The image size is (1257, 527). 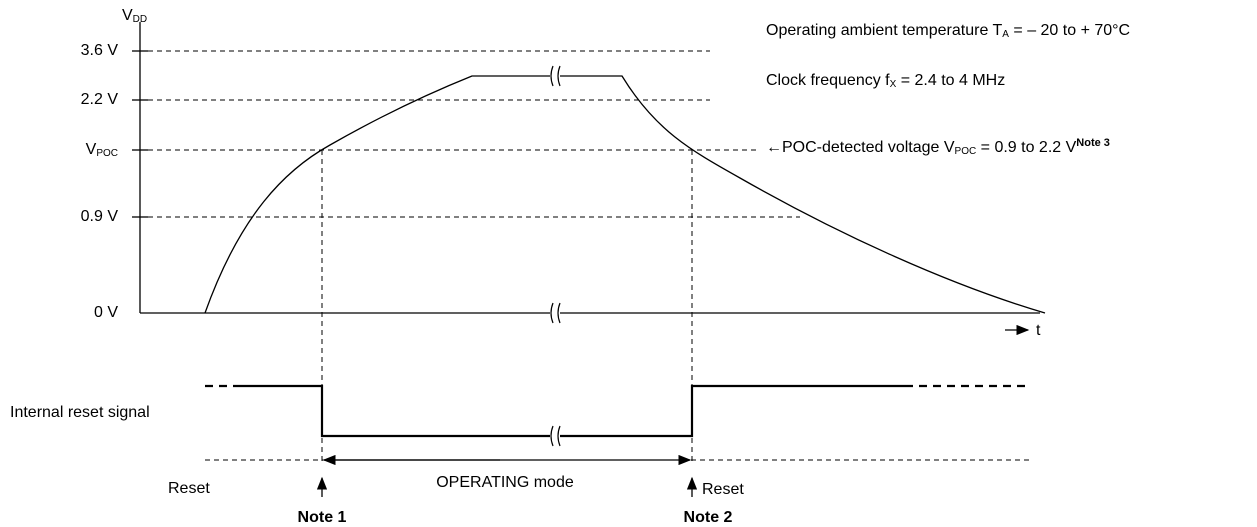 I want to click on mode-label: OPERATING mode, so click(x=505, y=482).